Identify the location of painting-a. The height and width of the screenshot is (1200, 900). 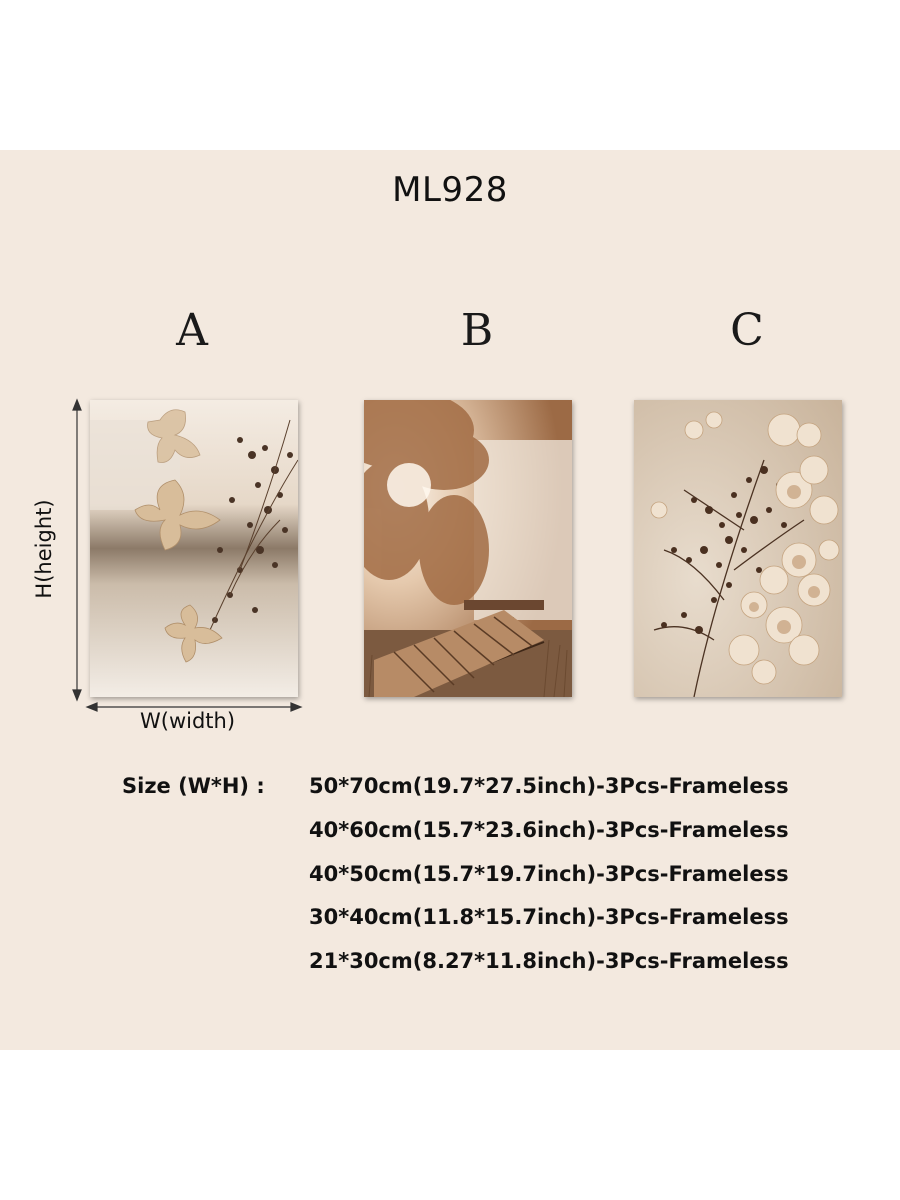
(194, 548).